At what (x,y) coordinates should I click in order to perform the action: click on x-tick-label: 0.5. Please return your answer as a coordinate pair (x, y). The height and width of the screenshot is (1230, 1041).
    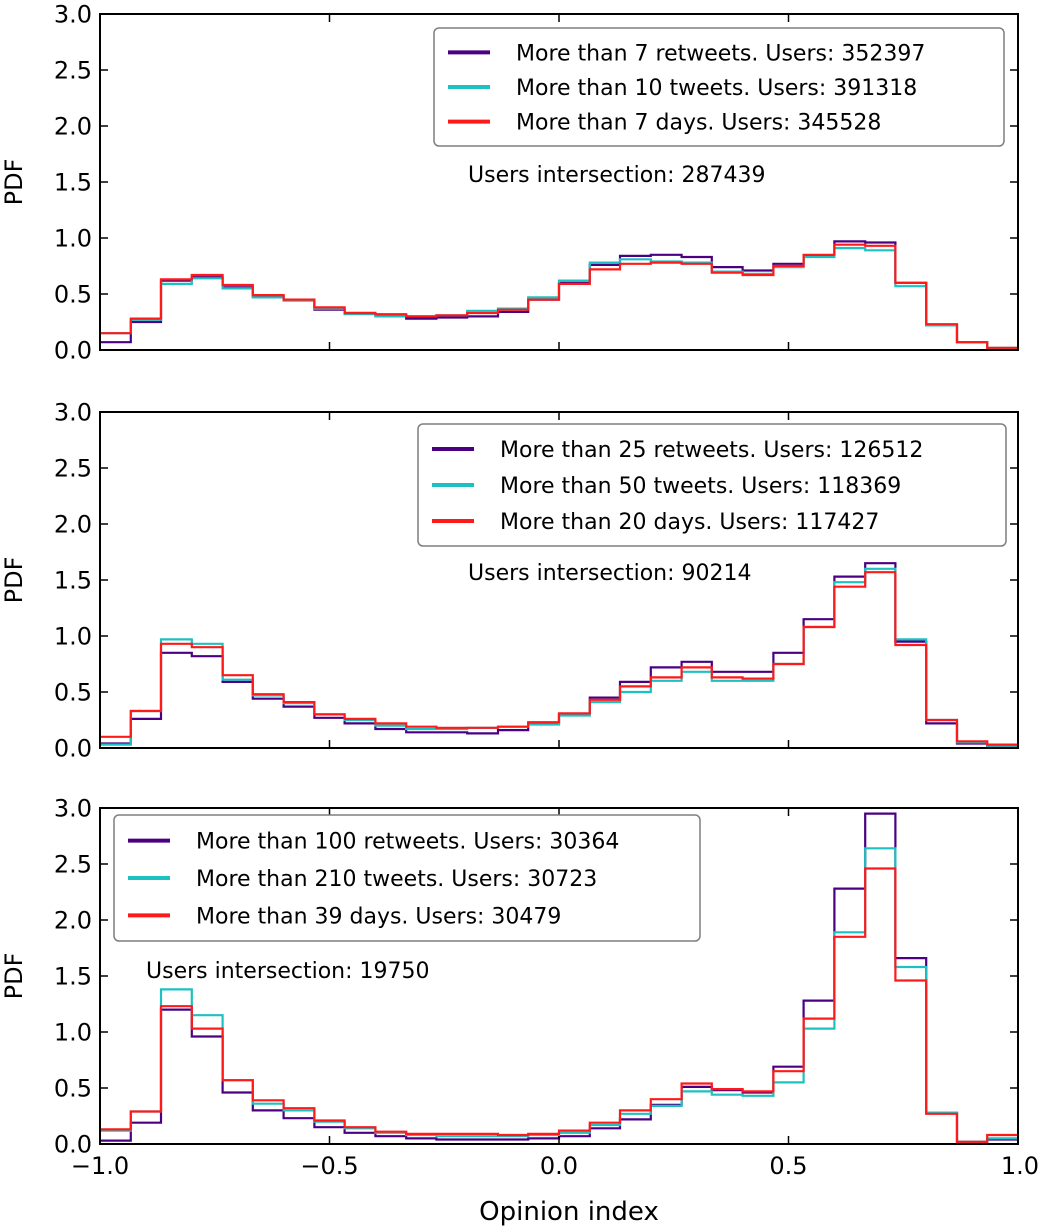
    Looking at the image, I should click on (788, 1166).